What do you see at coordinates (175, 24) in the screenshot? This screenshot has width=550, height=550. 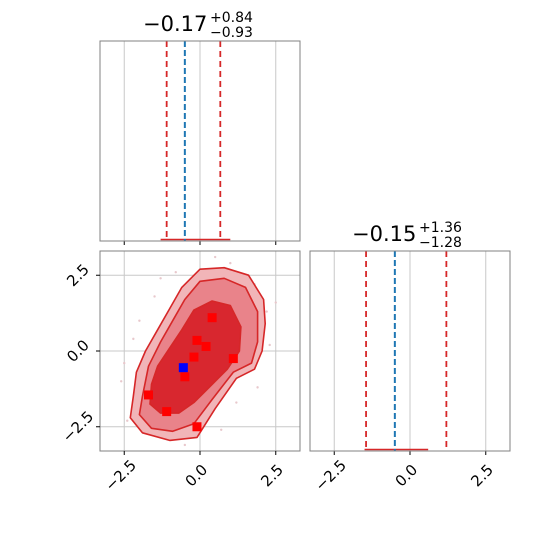 I see `top-left-title-median: −0.17` at bounding box center [175, 24].